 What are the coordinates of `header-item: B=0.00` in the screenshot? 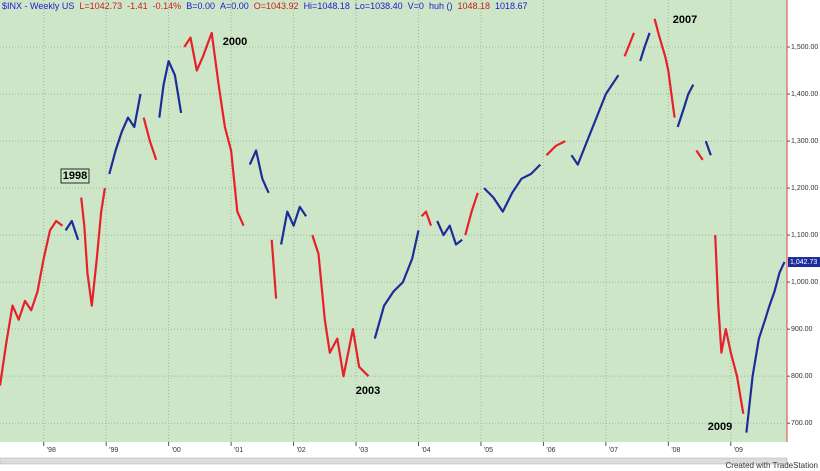 It's located at (200, 6).